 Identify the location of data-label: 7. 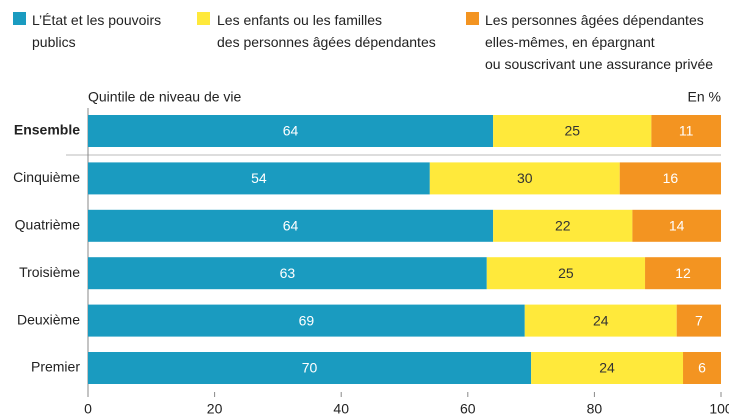
(699, 320).